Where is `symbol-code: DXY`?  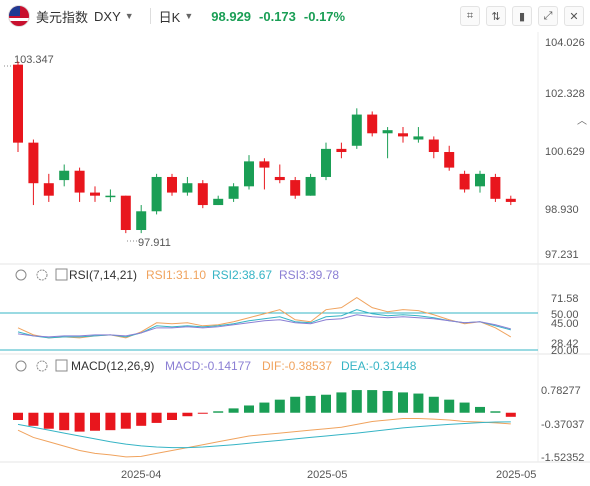
symbol-code: DXY is located at coordinates (107, 16).